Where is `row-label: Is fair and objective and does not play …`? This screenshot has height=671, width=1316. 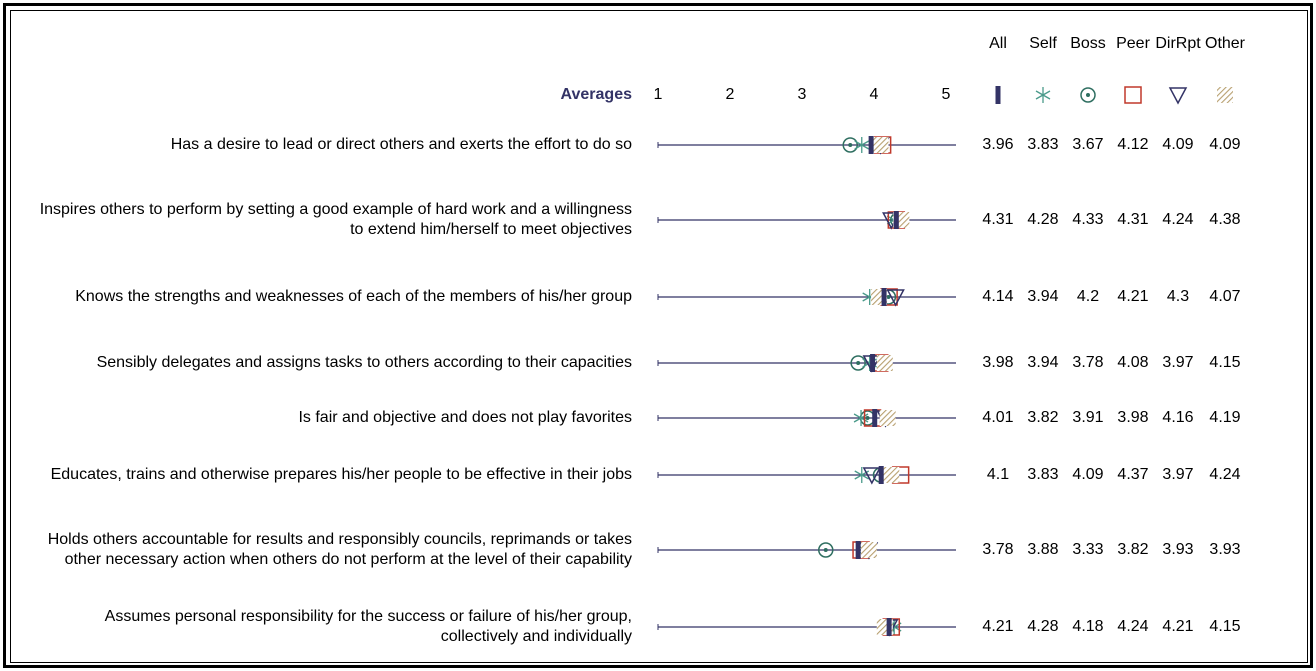
row-label: Is fair and objective and does not play … is located at coordinates (465, 417).